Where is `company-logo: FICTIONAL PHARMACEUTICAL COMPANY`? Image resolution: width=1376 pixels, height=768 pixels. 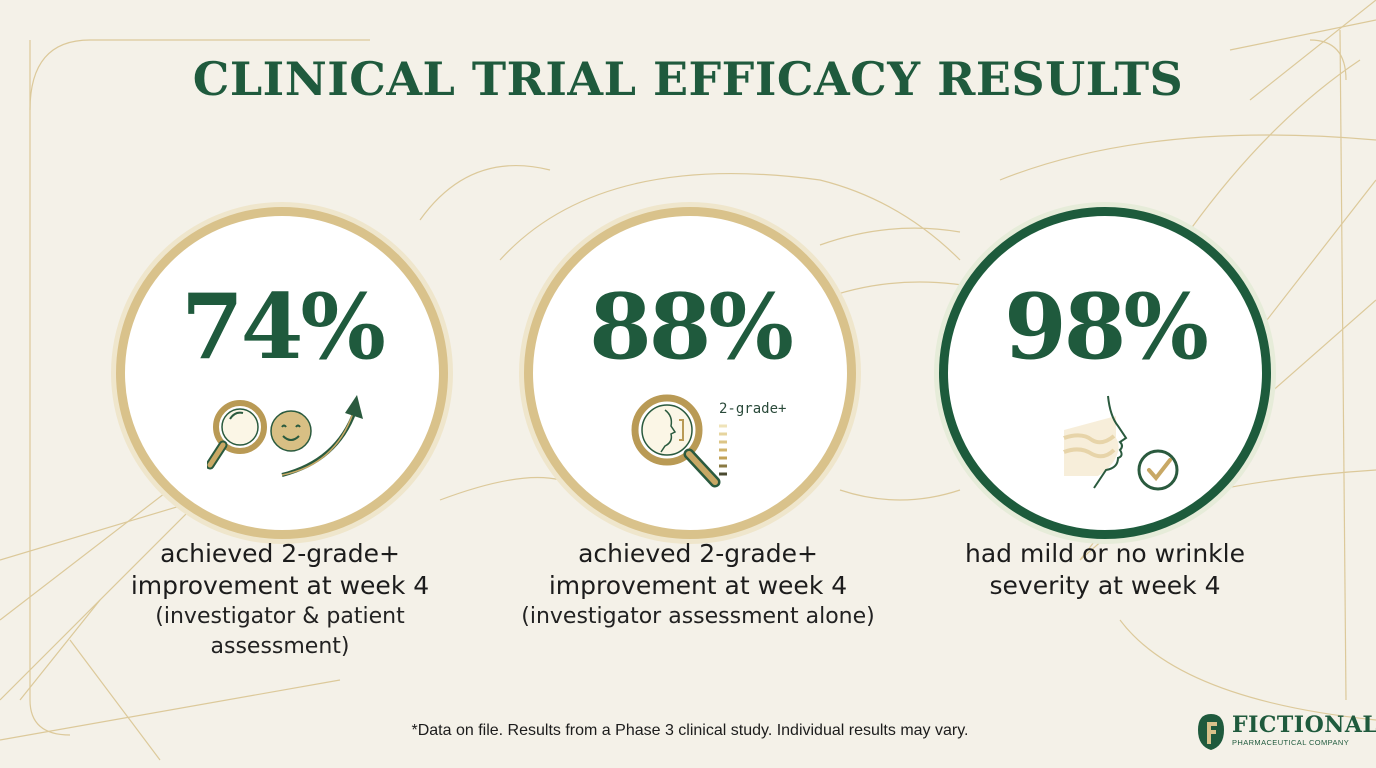
company-logo: FICTIONAL PHARMACEUTICAL COMPANY is located at coordinates (1286, 732).